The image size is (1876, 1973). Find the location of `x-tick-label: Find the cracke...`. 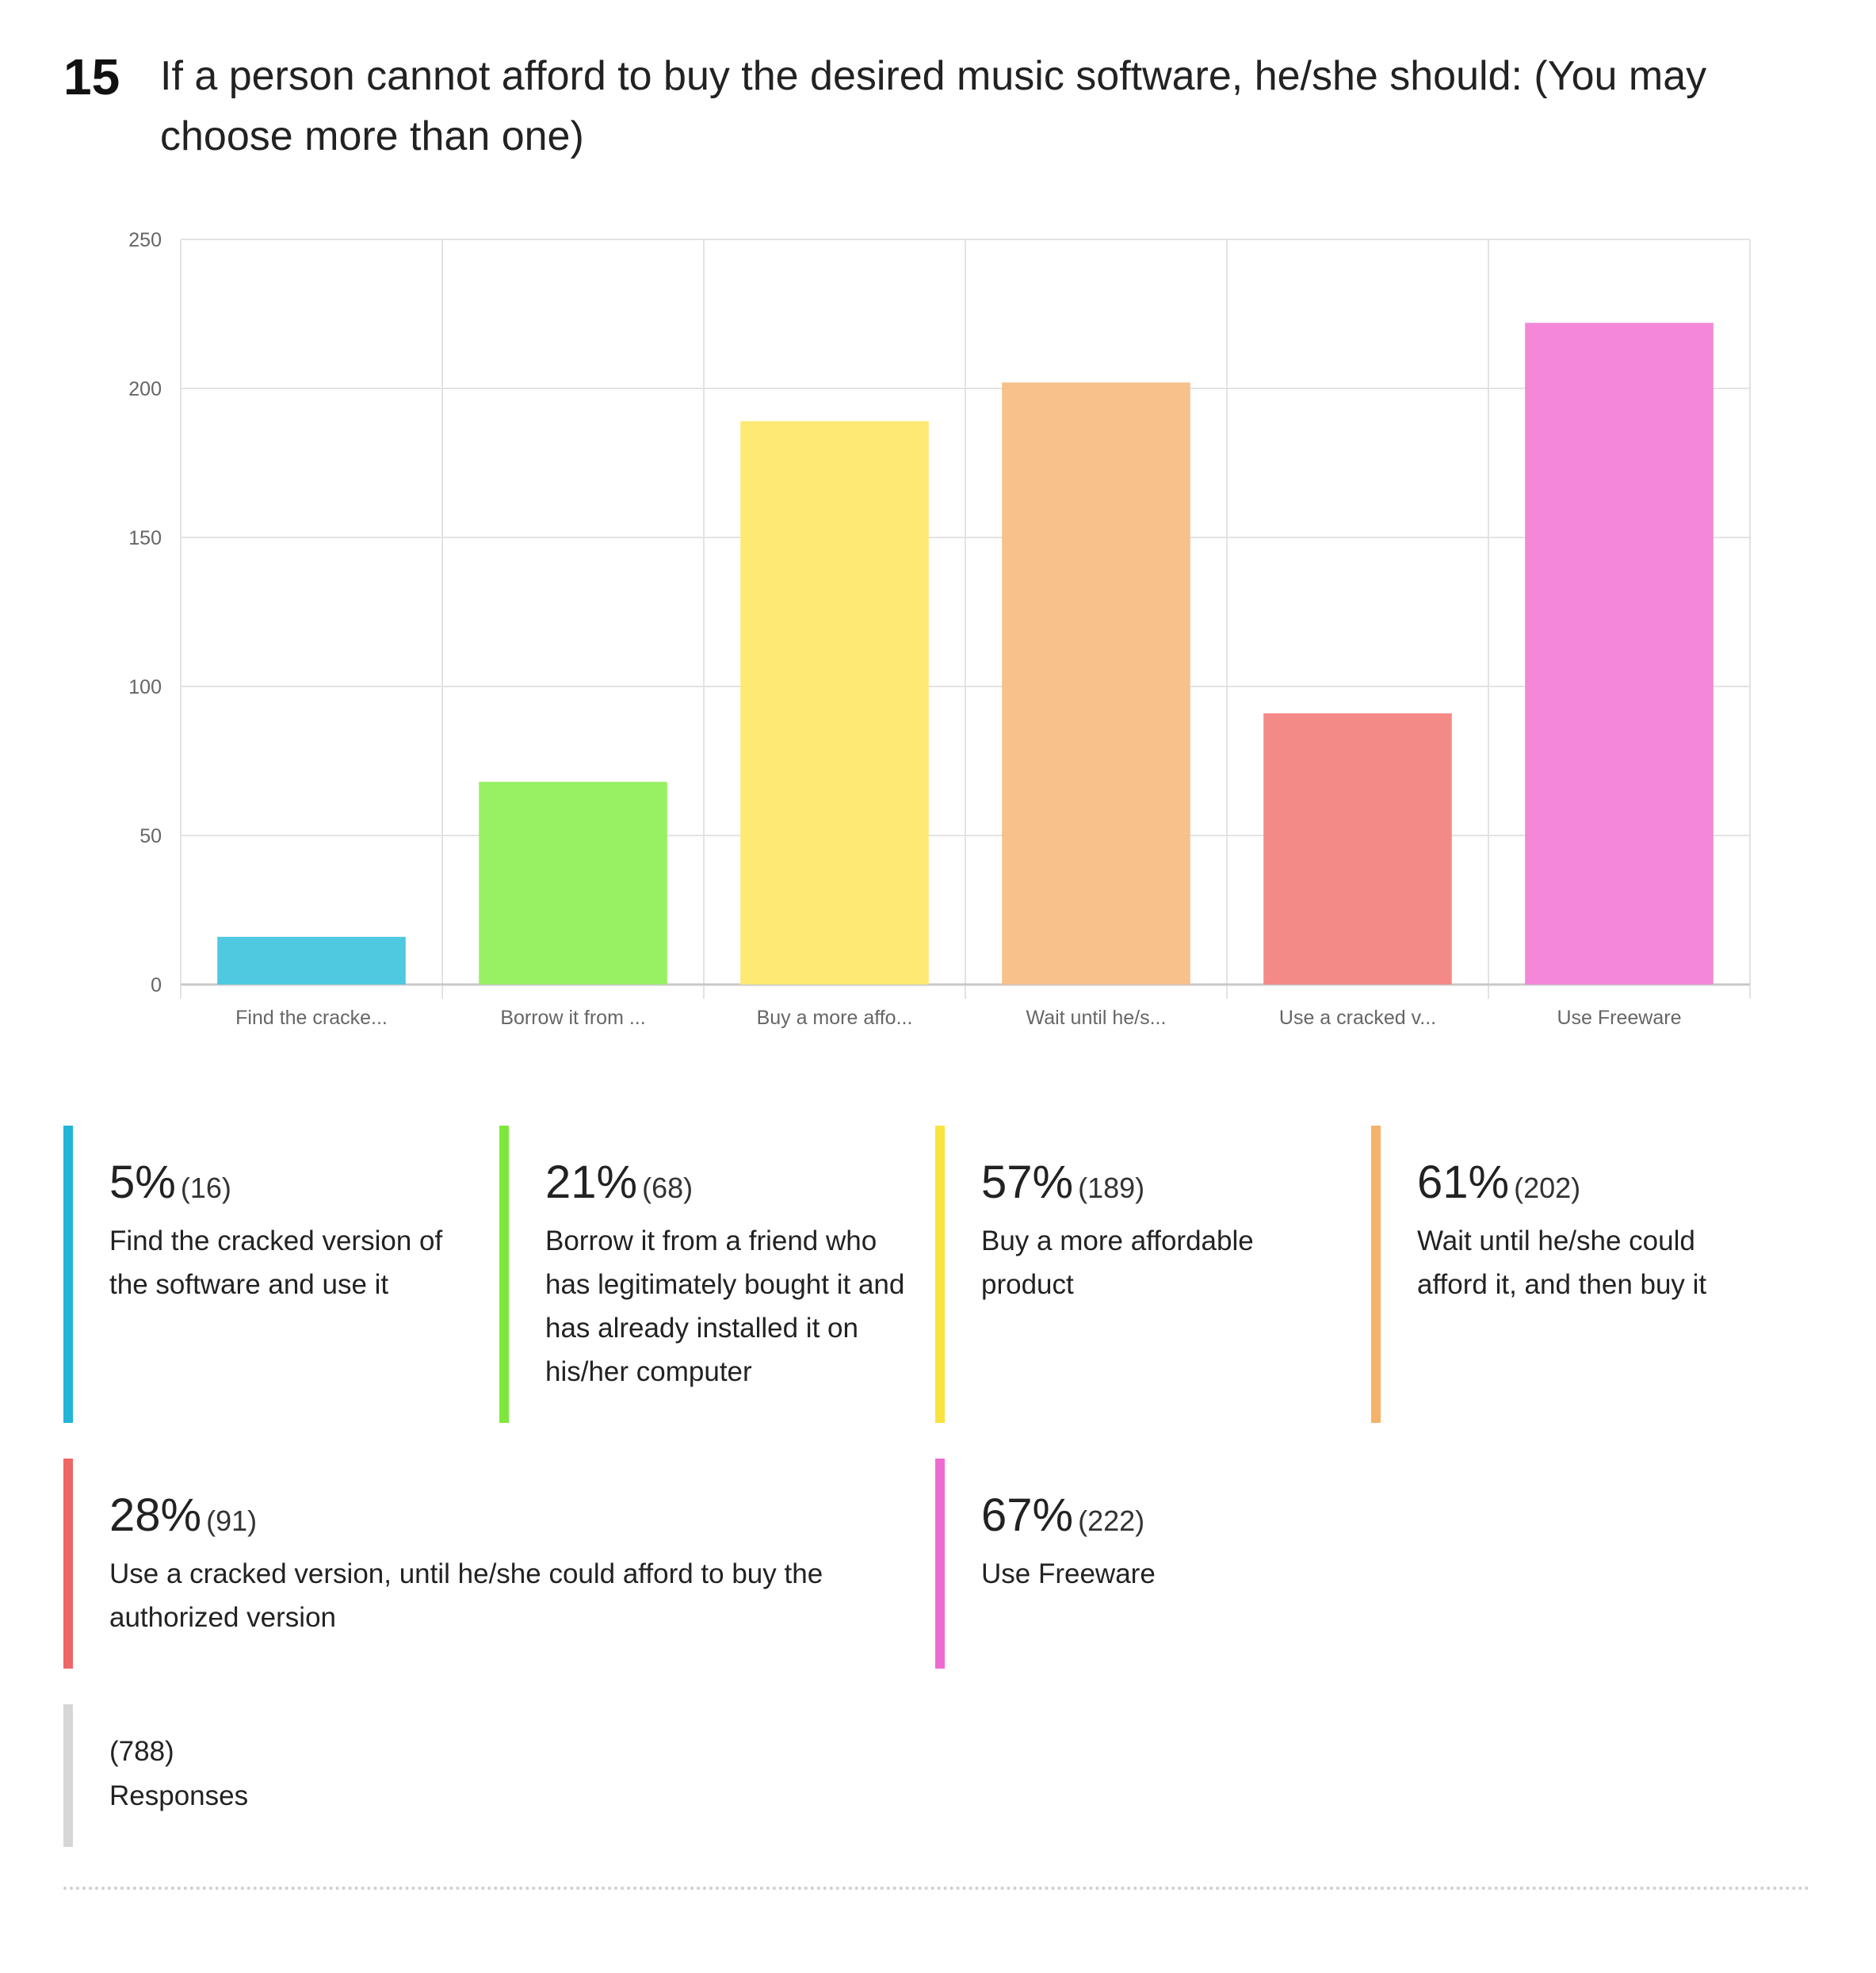

x-tick-label: Find the cracke... is located at coordinates (311, 1018).